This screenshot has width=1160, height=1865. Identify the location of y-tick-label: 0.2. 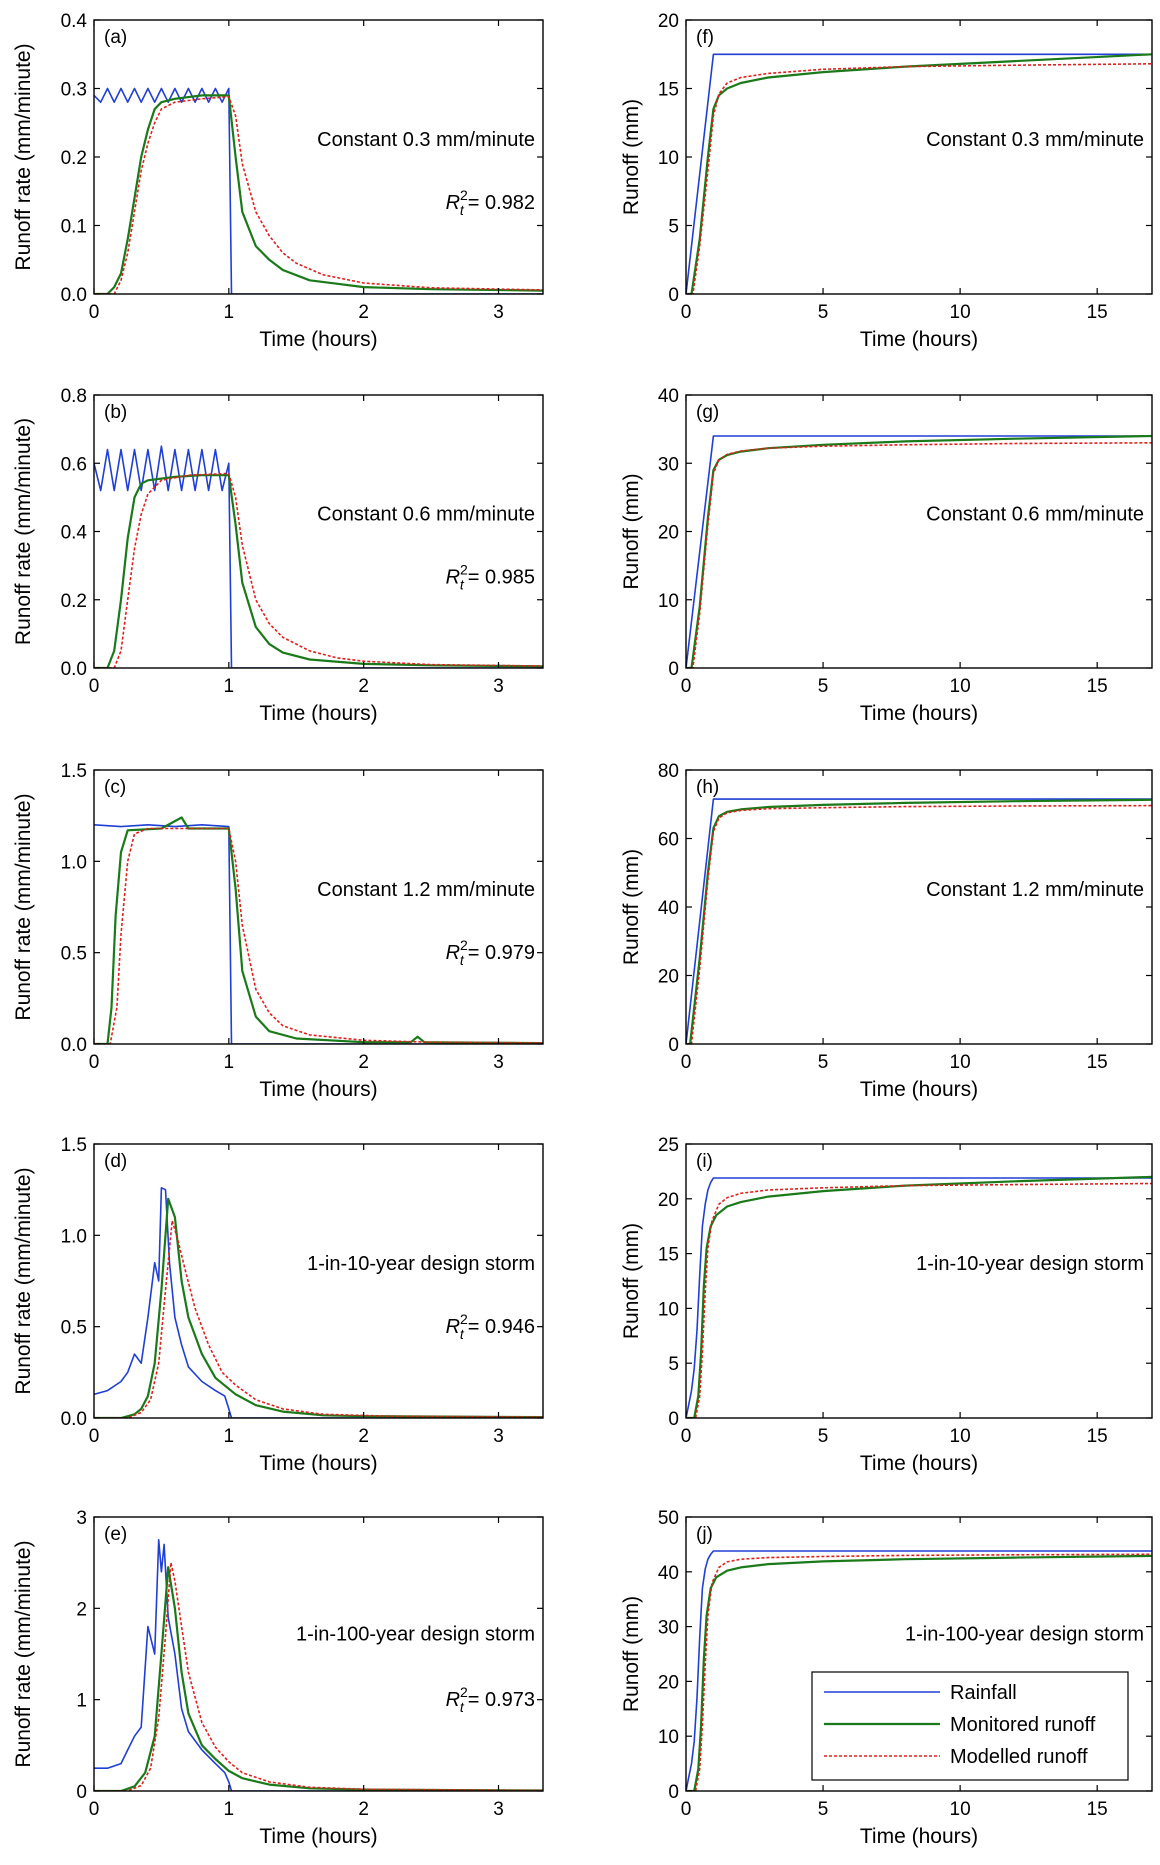
(74, 601).